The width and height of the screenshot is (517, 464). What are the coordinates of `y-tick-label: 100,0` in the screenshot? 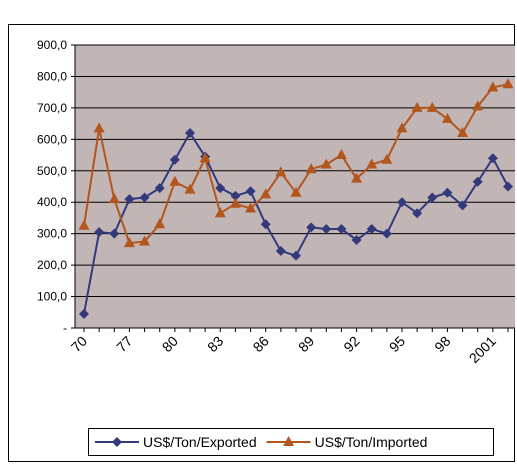 It's located at (52, 297).